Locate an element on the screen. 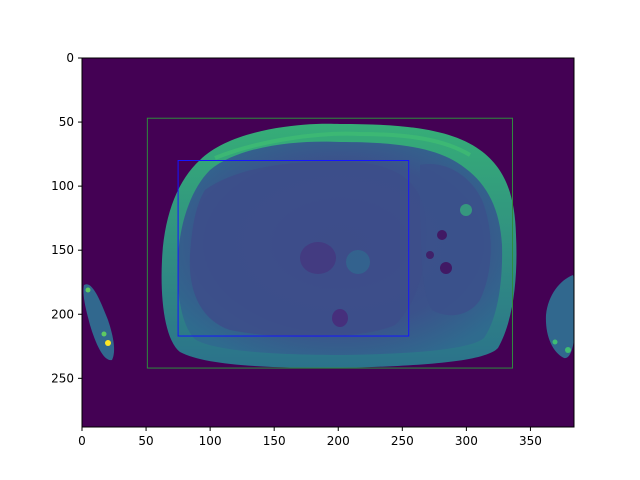 The image size is (640, 480). x-tick-label: 100 is located at coordinates (210, 441).